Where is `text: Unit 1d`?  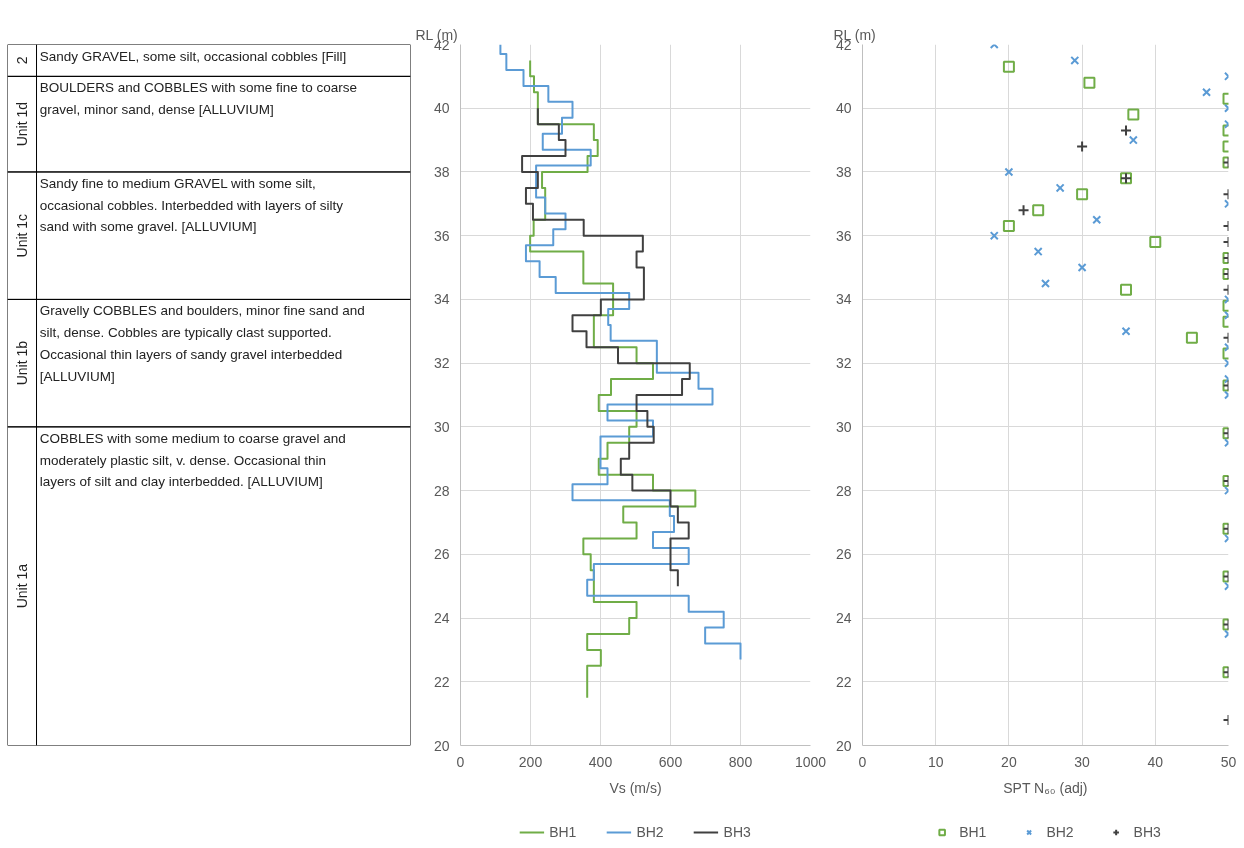 text: Unit 1d is located at coordinates (22, 124).